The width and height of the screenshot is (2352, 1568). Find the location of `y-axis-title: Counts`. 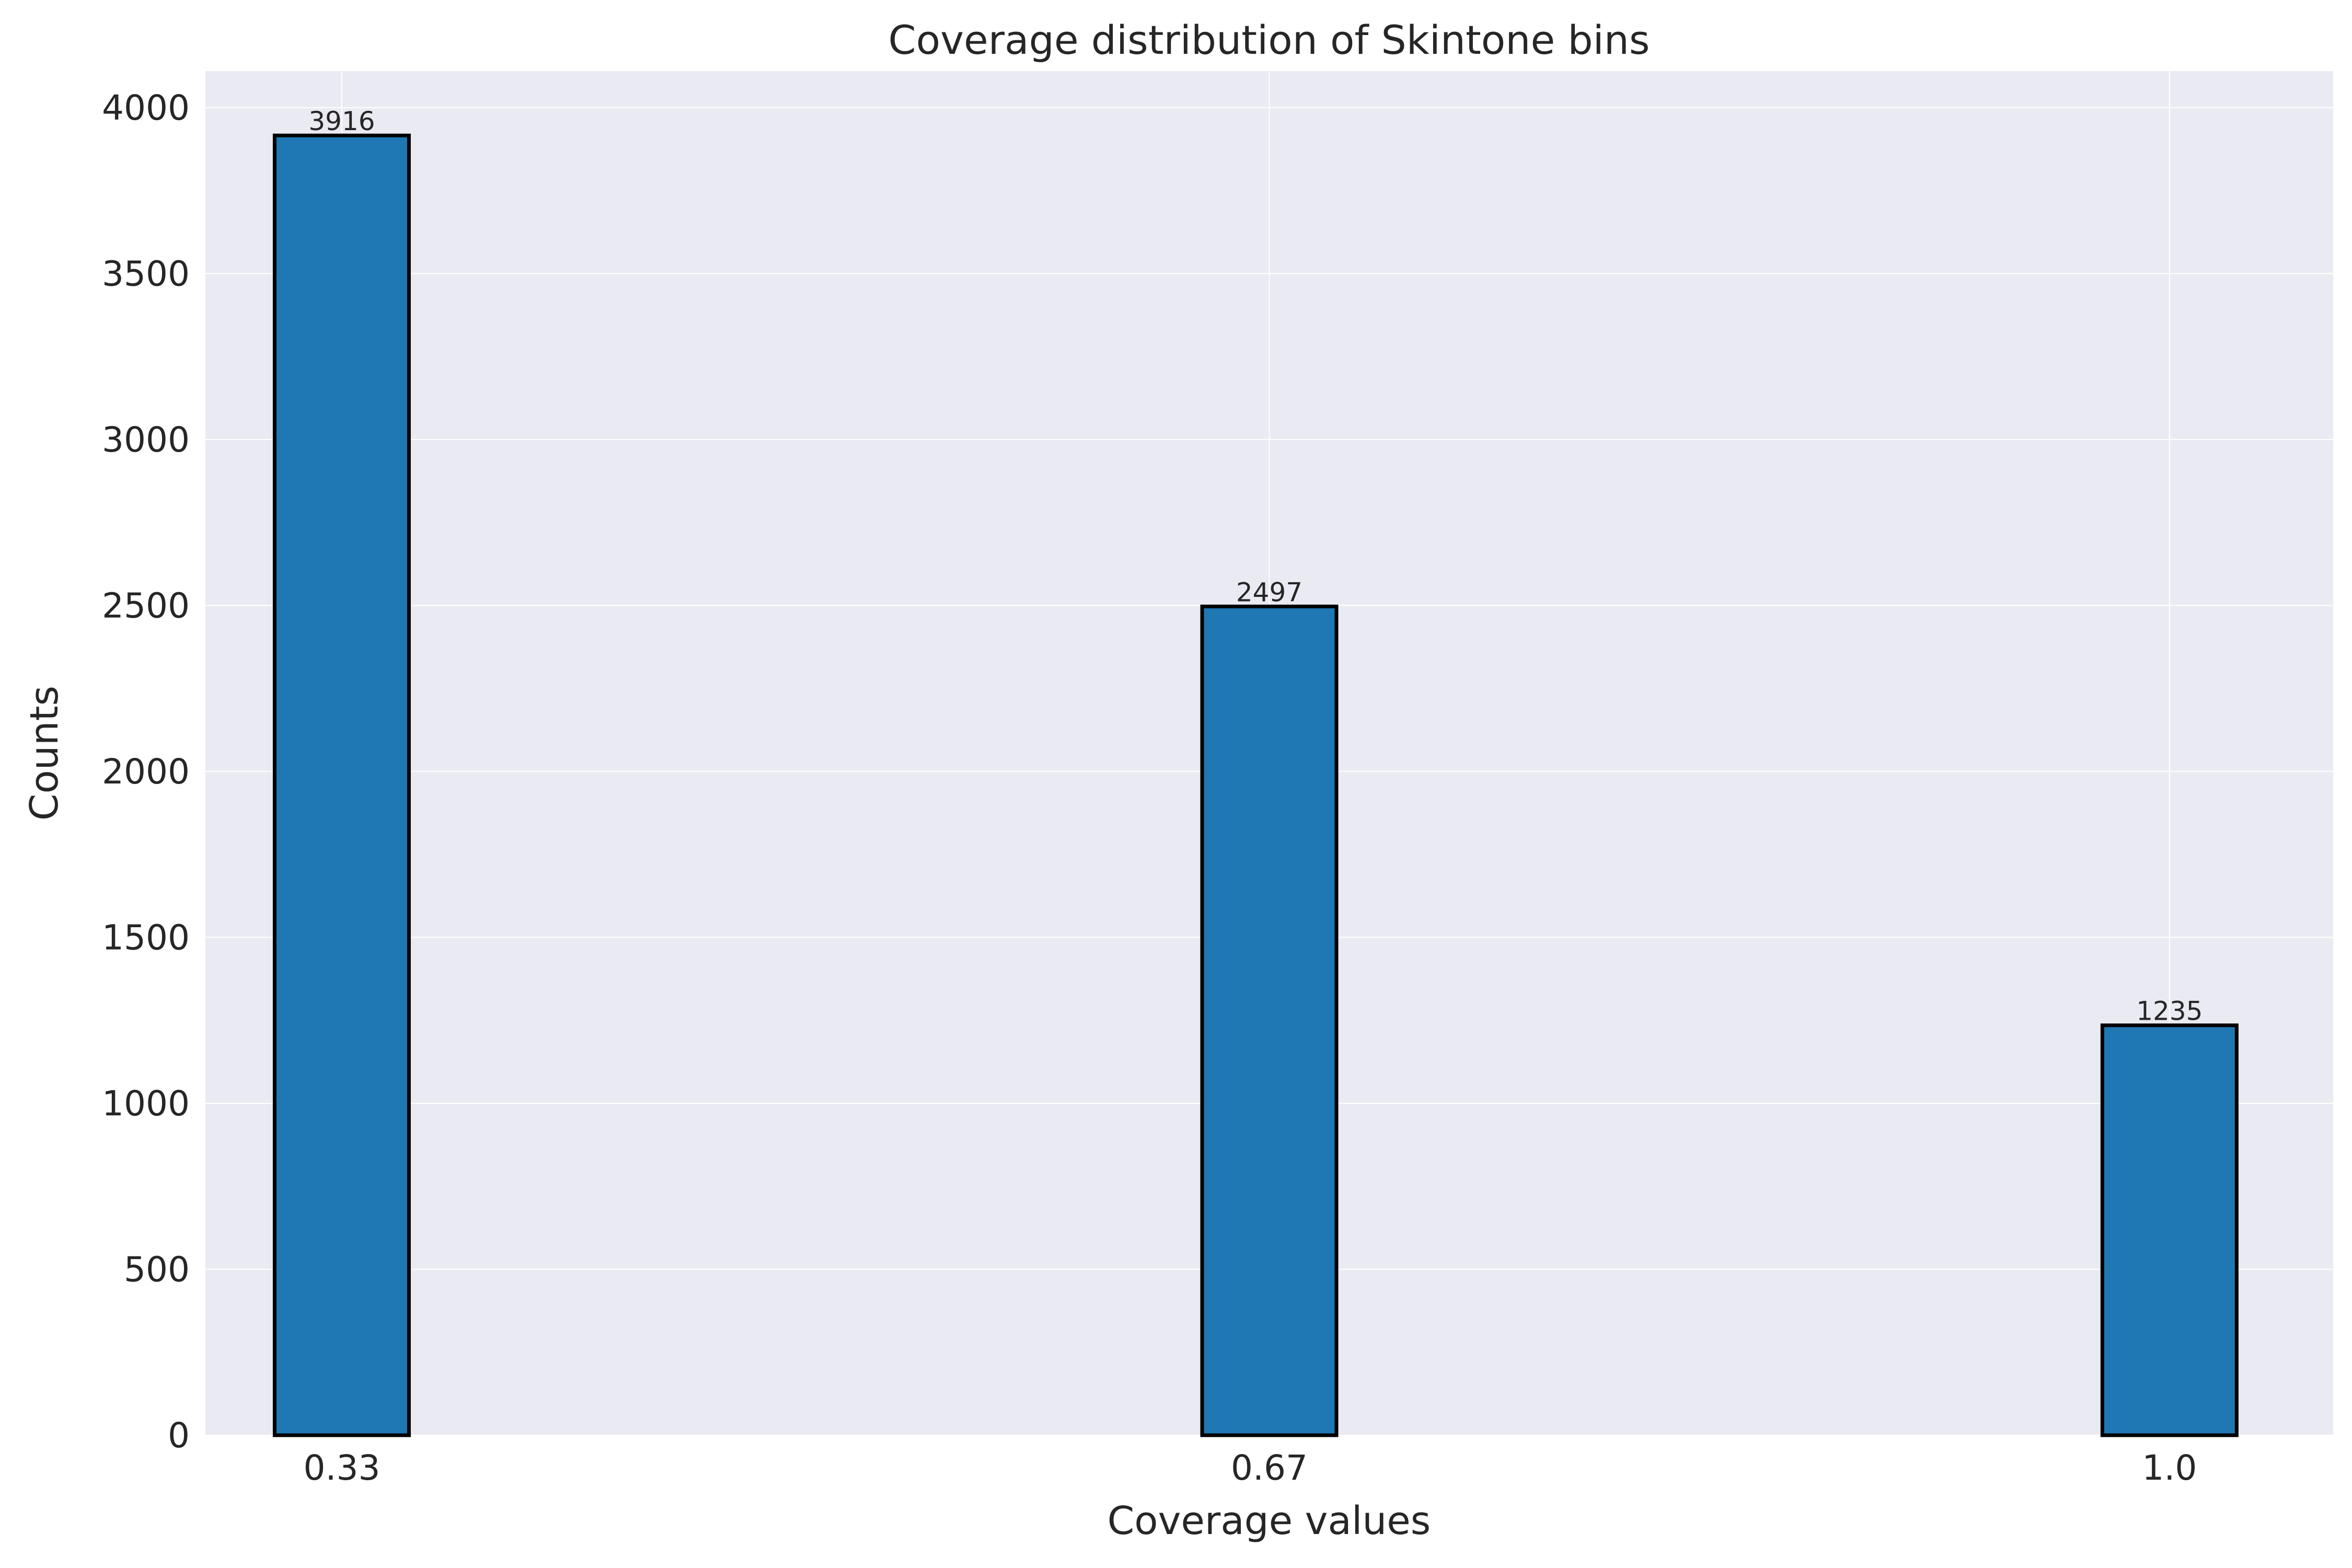

y-axis-title: Counts is located at coordinates (44, 753).